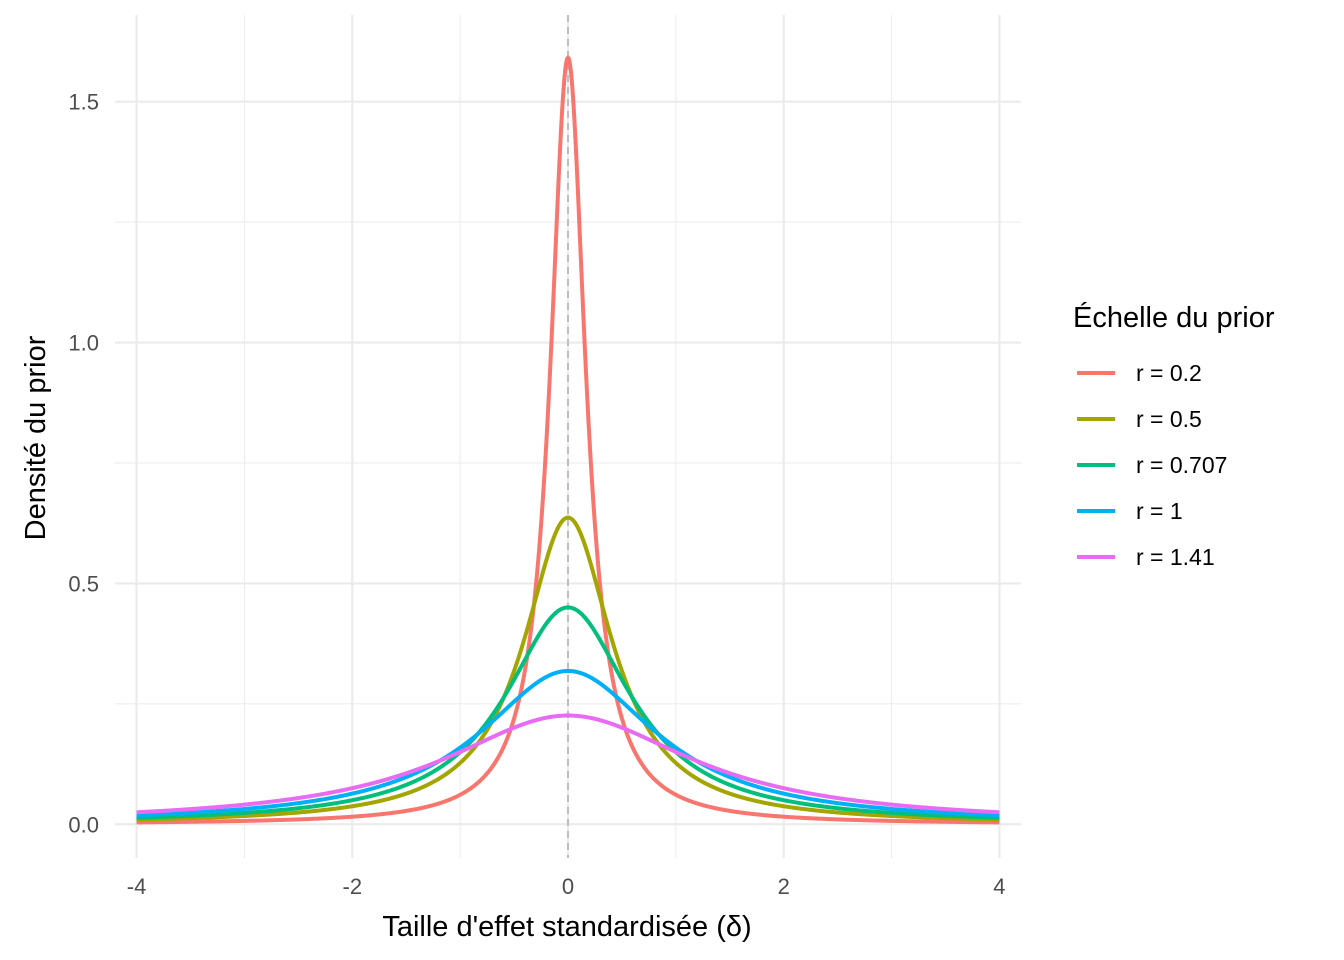 The image size is (1344, 960). I want to click on legend-item: r = 0.707, so click(1152, 465).